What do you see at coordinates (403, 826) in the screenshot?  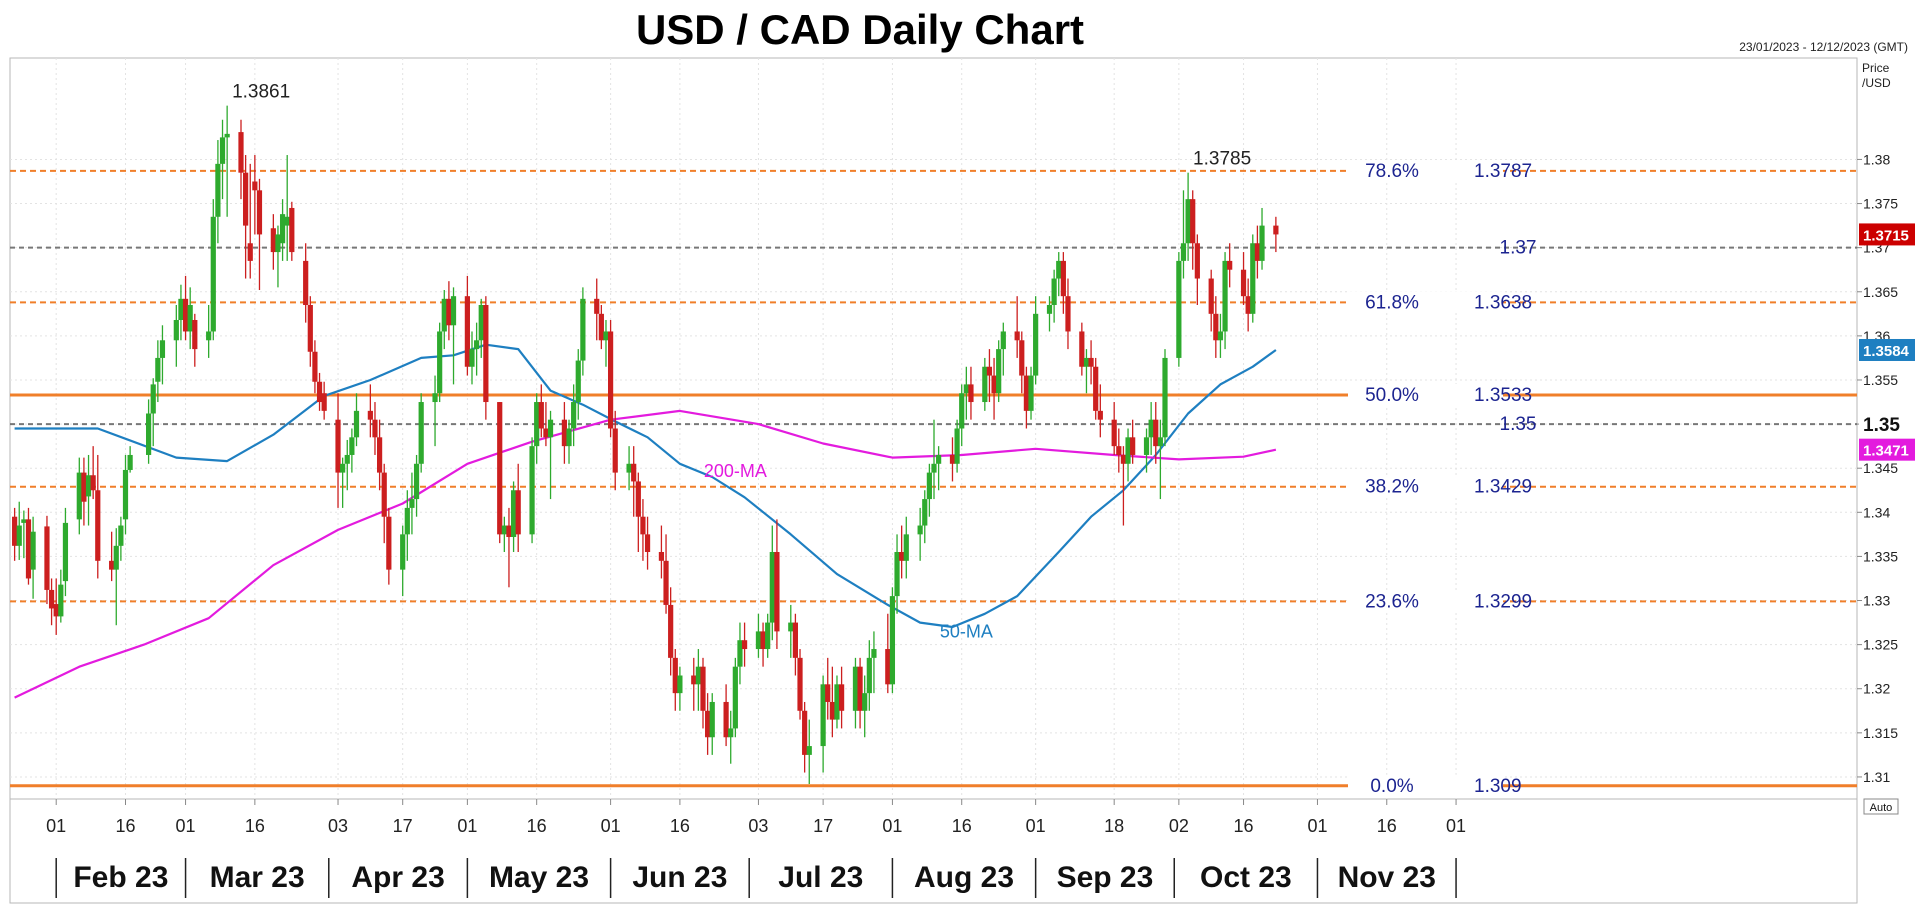 I see `x-day-label: 17` at bounding box center [403, 826].